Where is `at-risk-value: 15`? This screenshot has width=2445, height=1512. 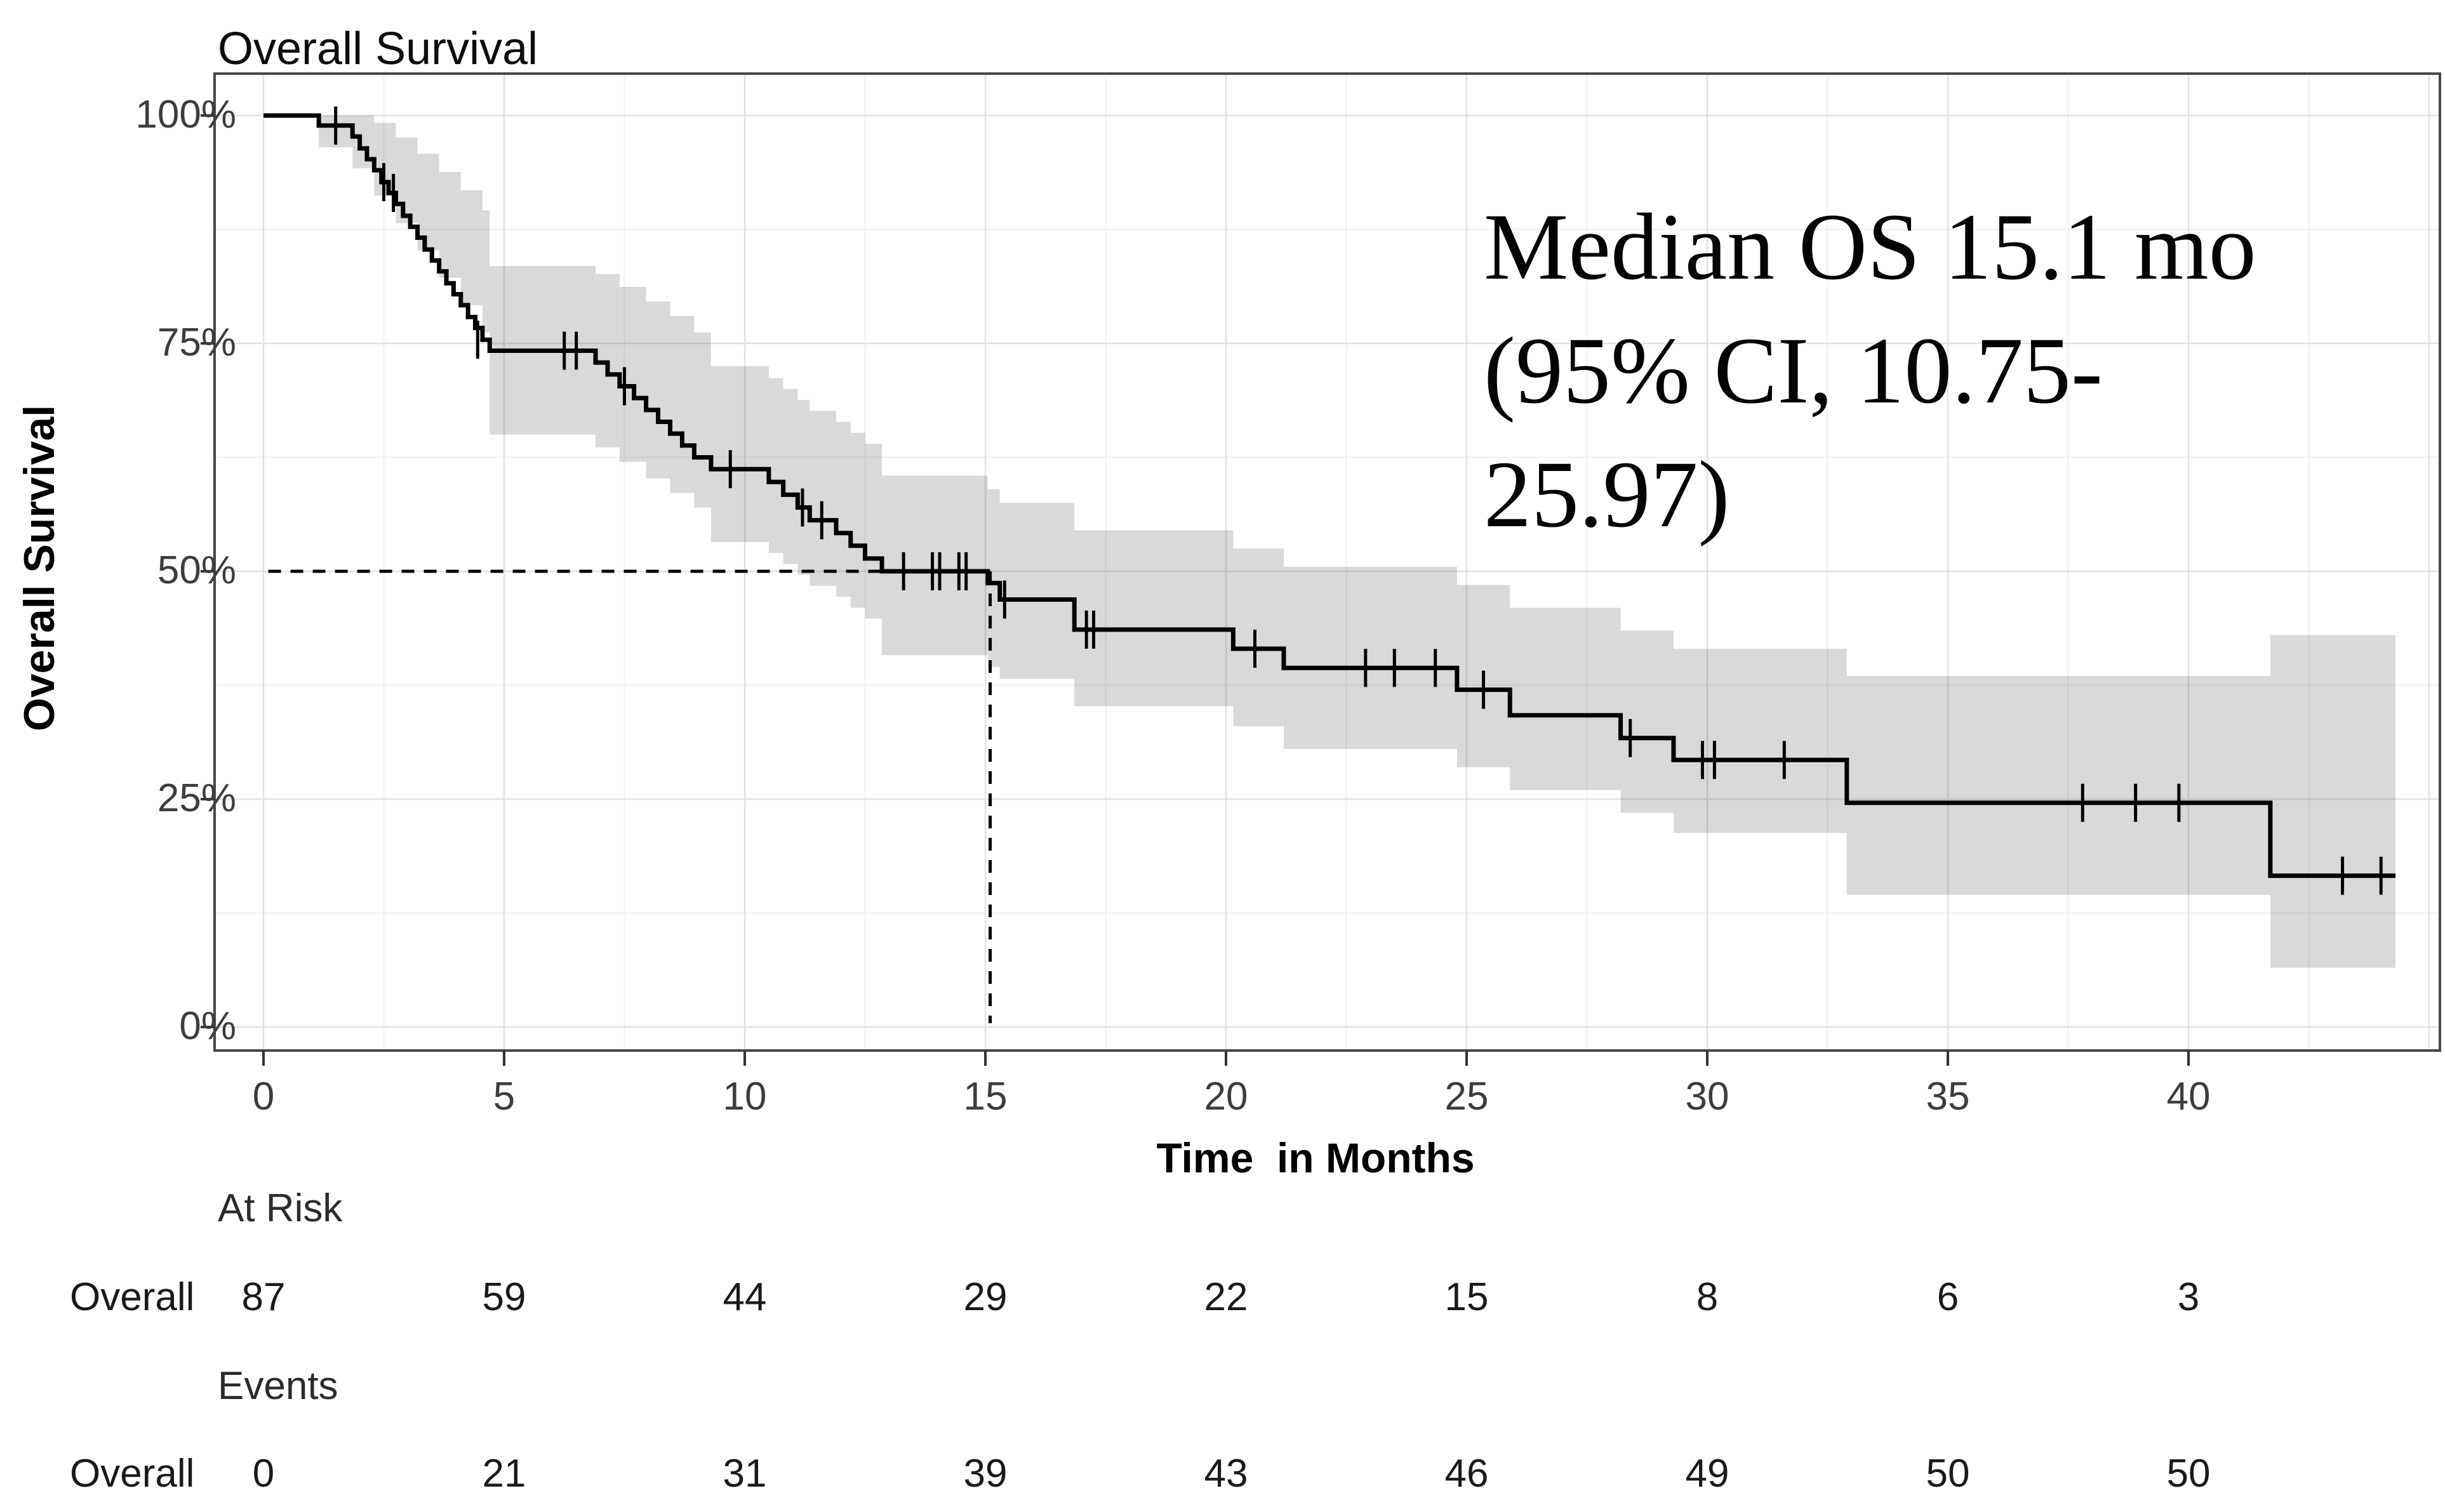
at-risk-value: 15 is located at coordinates (1466, 1297).